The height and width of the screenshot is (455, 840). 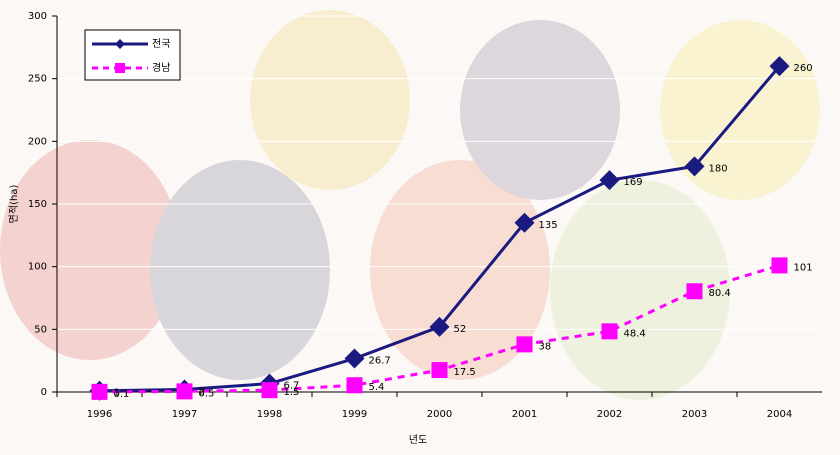 What do you see at coordinates (122, 394) in the screenshot?
I see `data-label: 0.1` at bounding box center [122, 394].